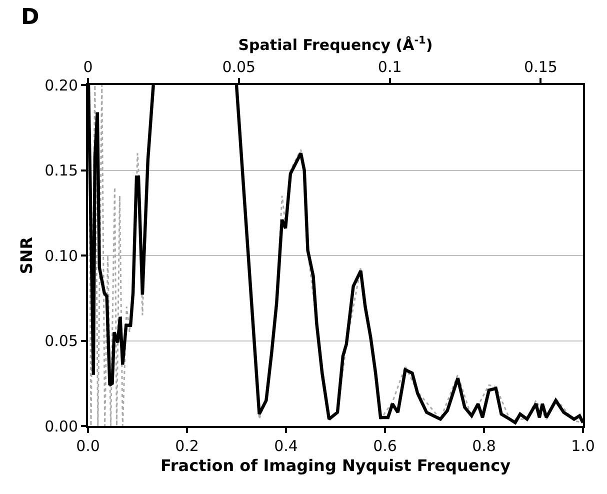 The height and width of the screenshot is (494, 607). Describe the element at coordinates (26, 255) in the screenshot. I see `y-axis-title: SNR` at that location.